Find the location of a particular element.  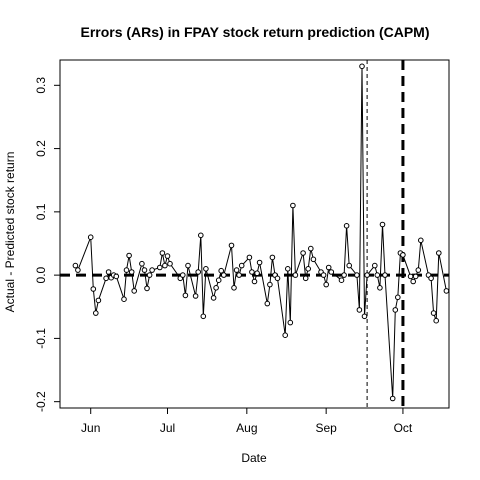

x-tick-label: Sep is located at coordinates (326, 428).